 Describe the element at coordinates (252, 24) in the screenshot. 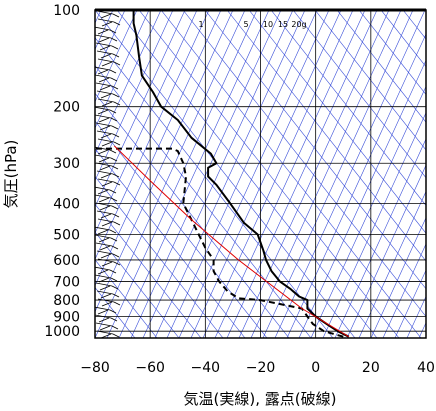

I see `mixing-ratio-labels: 1 5 10 15 20g` at that location.